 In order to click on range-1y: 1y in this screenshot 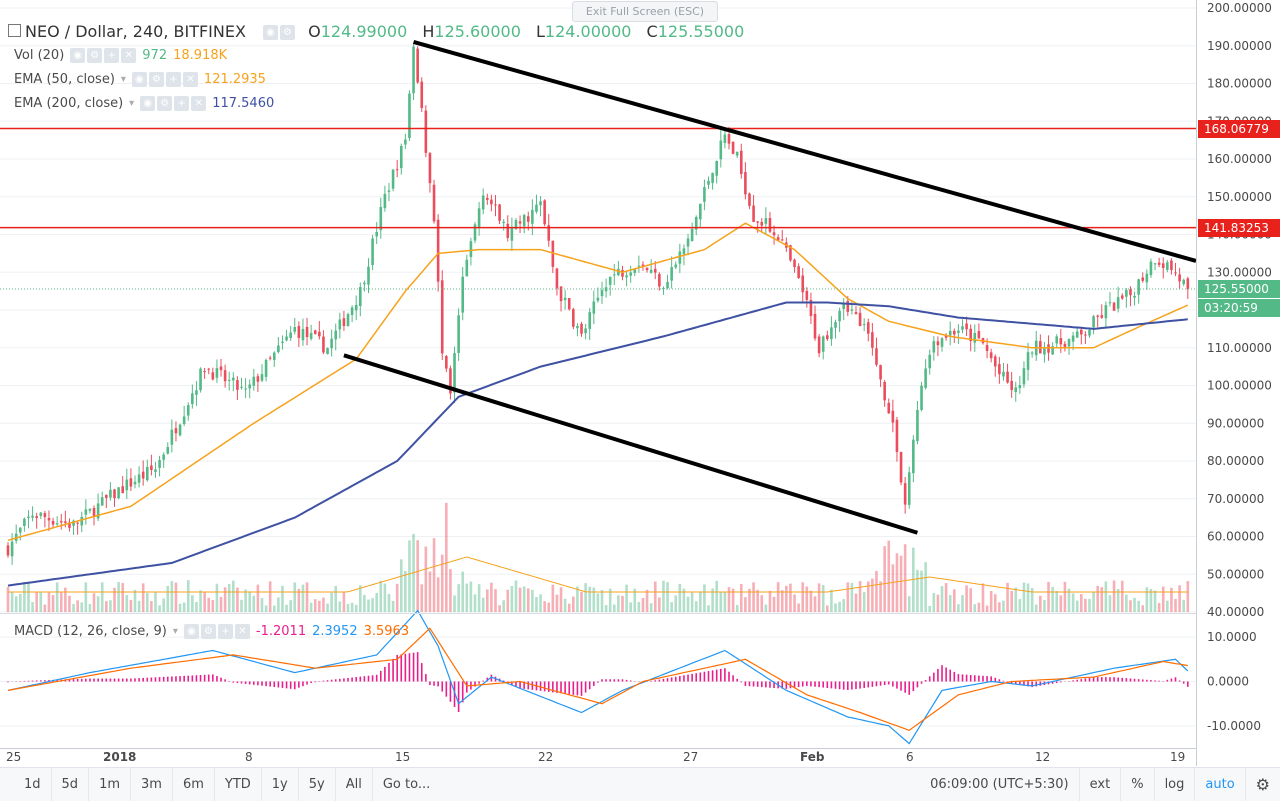, I will do `click(280, 784)`.